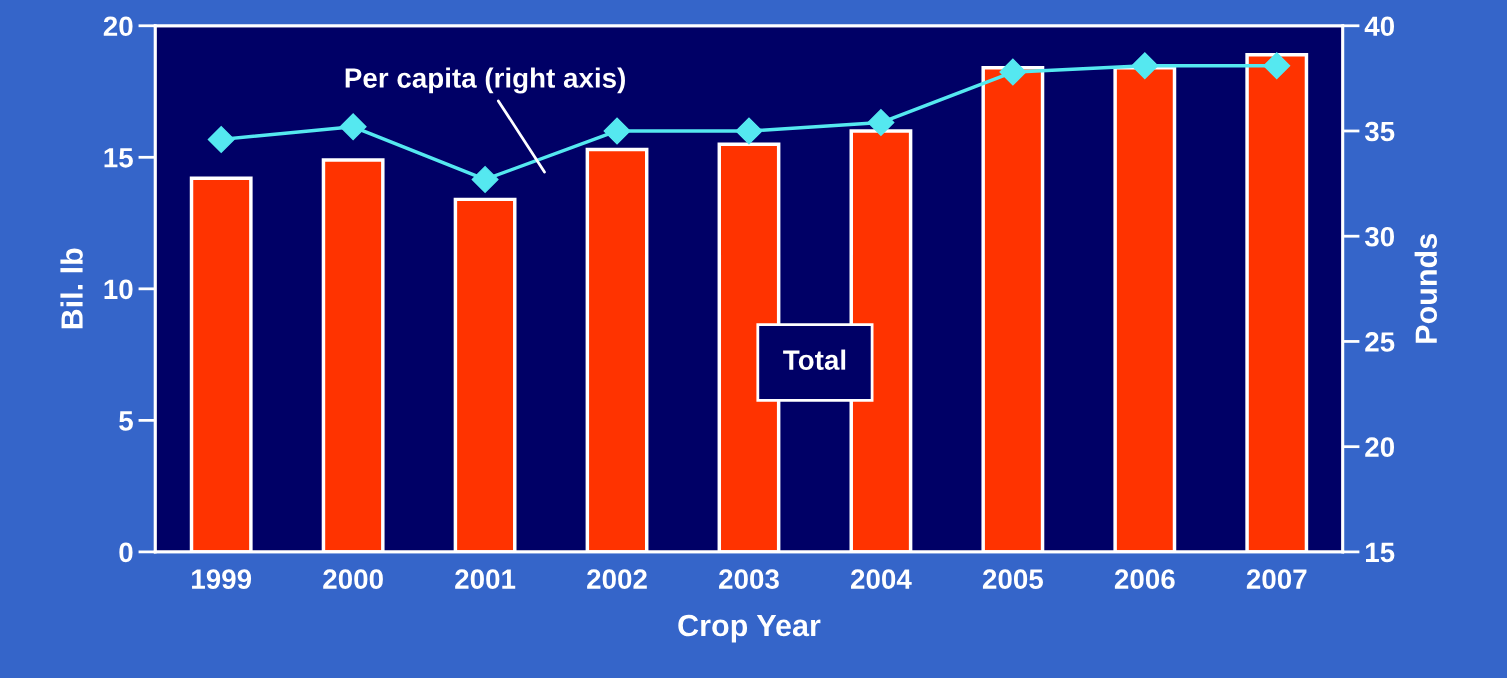 This screenshot has width=1507, height=678. What do you see at coordinates (1380, 342) in the screenshot?
I see `y2-tick-label: 25` at bounding box center [1380, 342].